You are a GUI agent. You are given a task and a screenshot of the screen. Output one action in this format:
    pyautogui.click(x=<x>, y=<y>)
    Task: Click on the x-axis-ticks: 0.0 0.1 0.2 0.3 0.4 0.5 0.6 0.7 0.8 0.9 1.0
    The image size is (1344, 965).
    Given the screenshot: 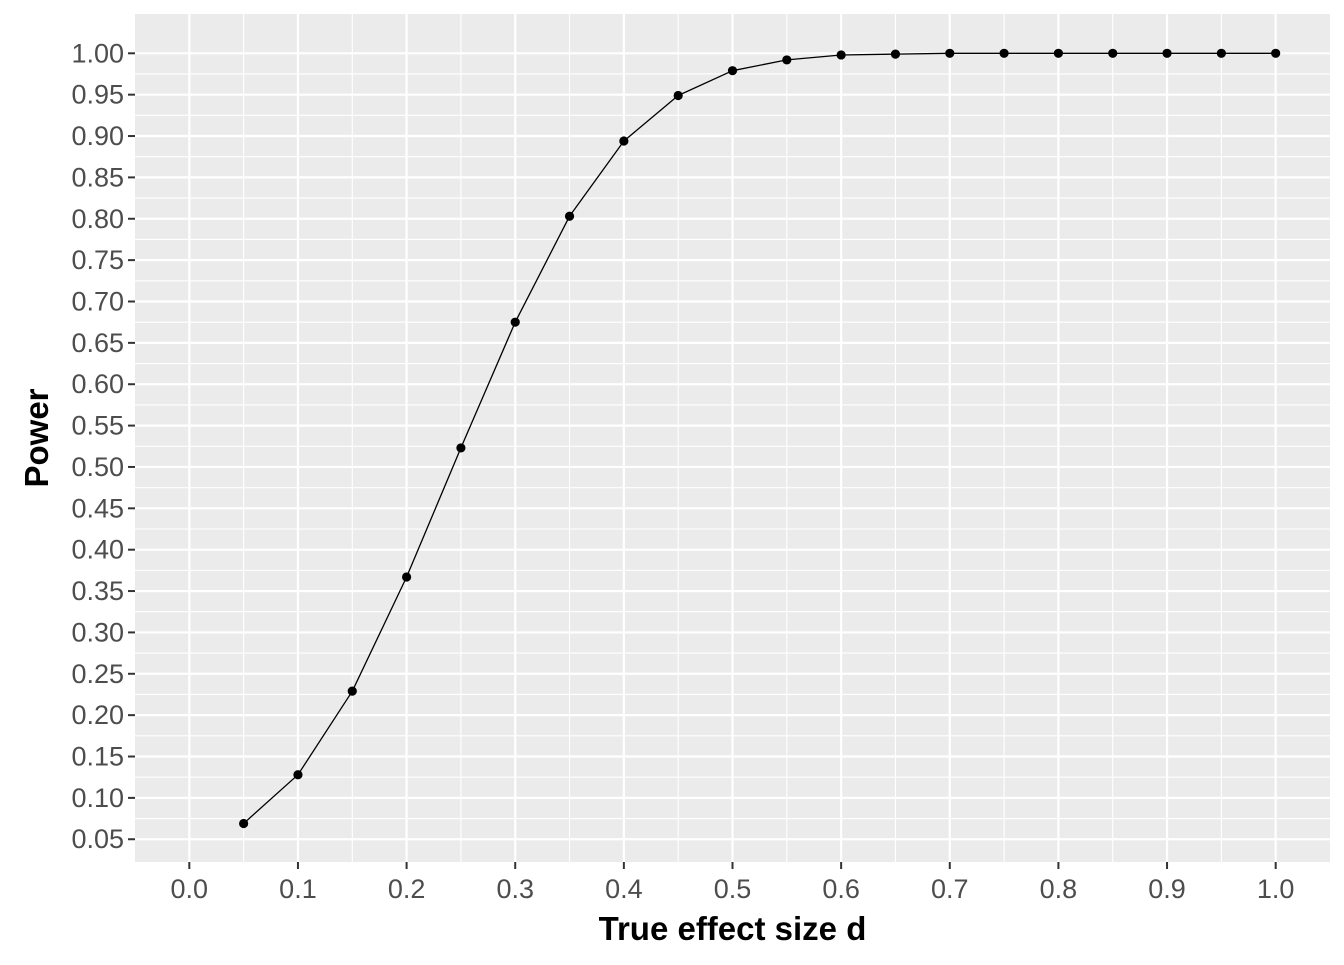 What is the action you would take?
    pyautogui.click(x=733, y=883)
    